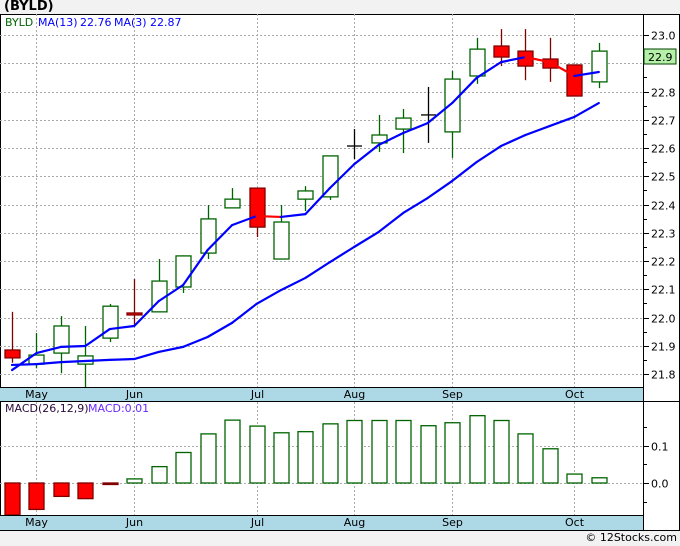  What do you see at coordinates (663, 234) in the screenshot?
I see `price-tick-label: 22.3` at bounding box center [663, 234].